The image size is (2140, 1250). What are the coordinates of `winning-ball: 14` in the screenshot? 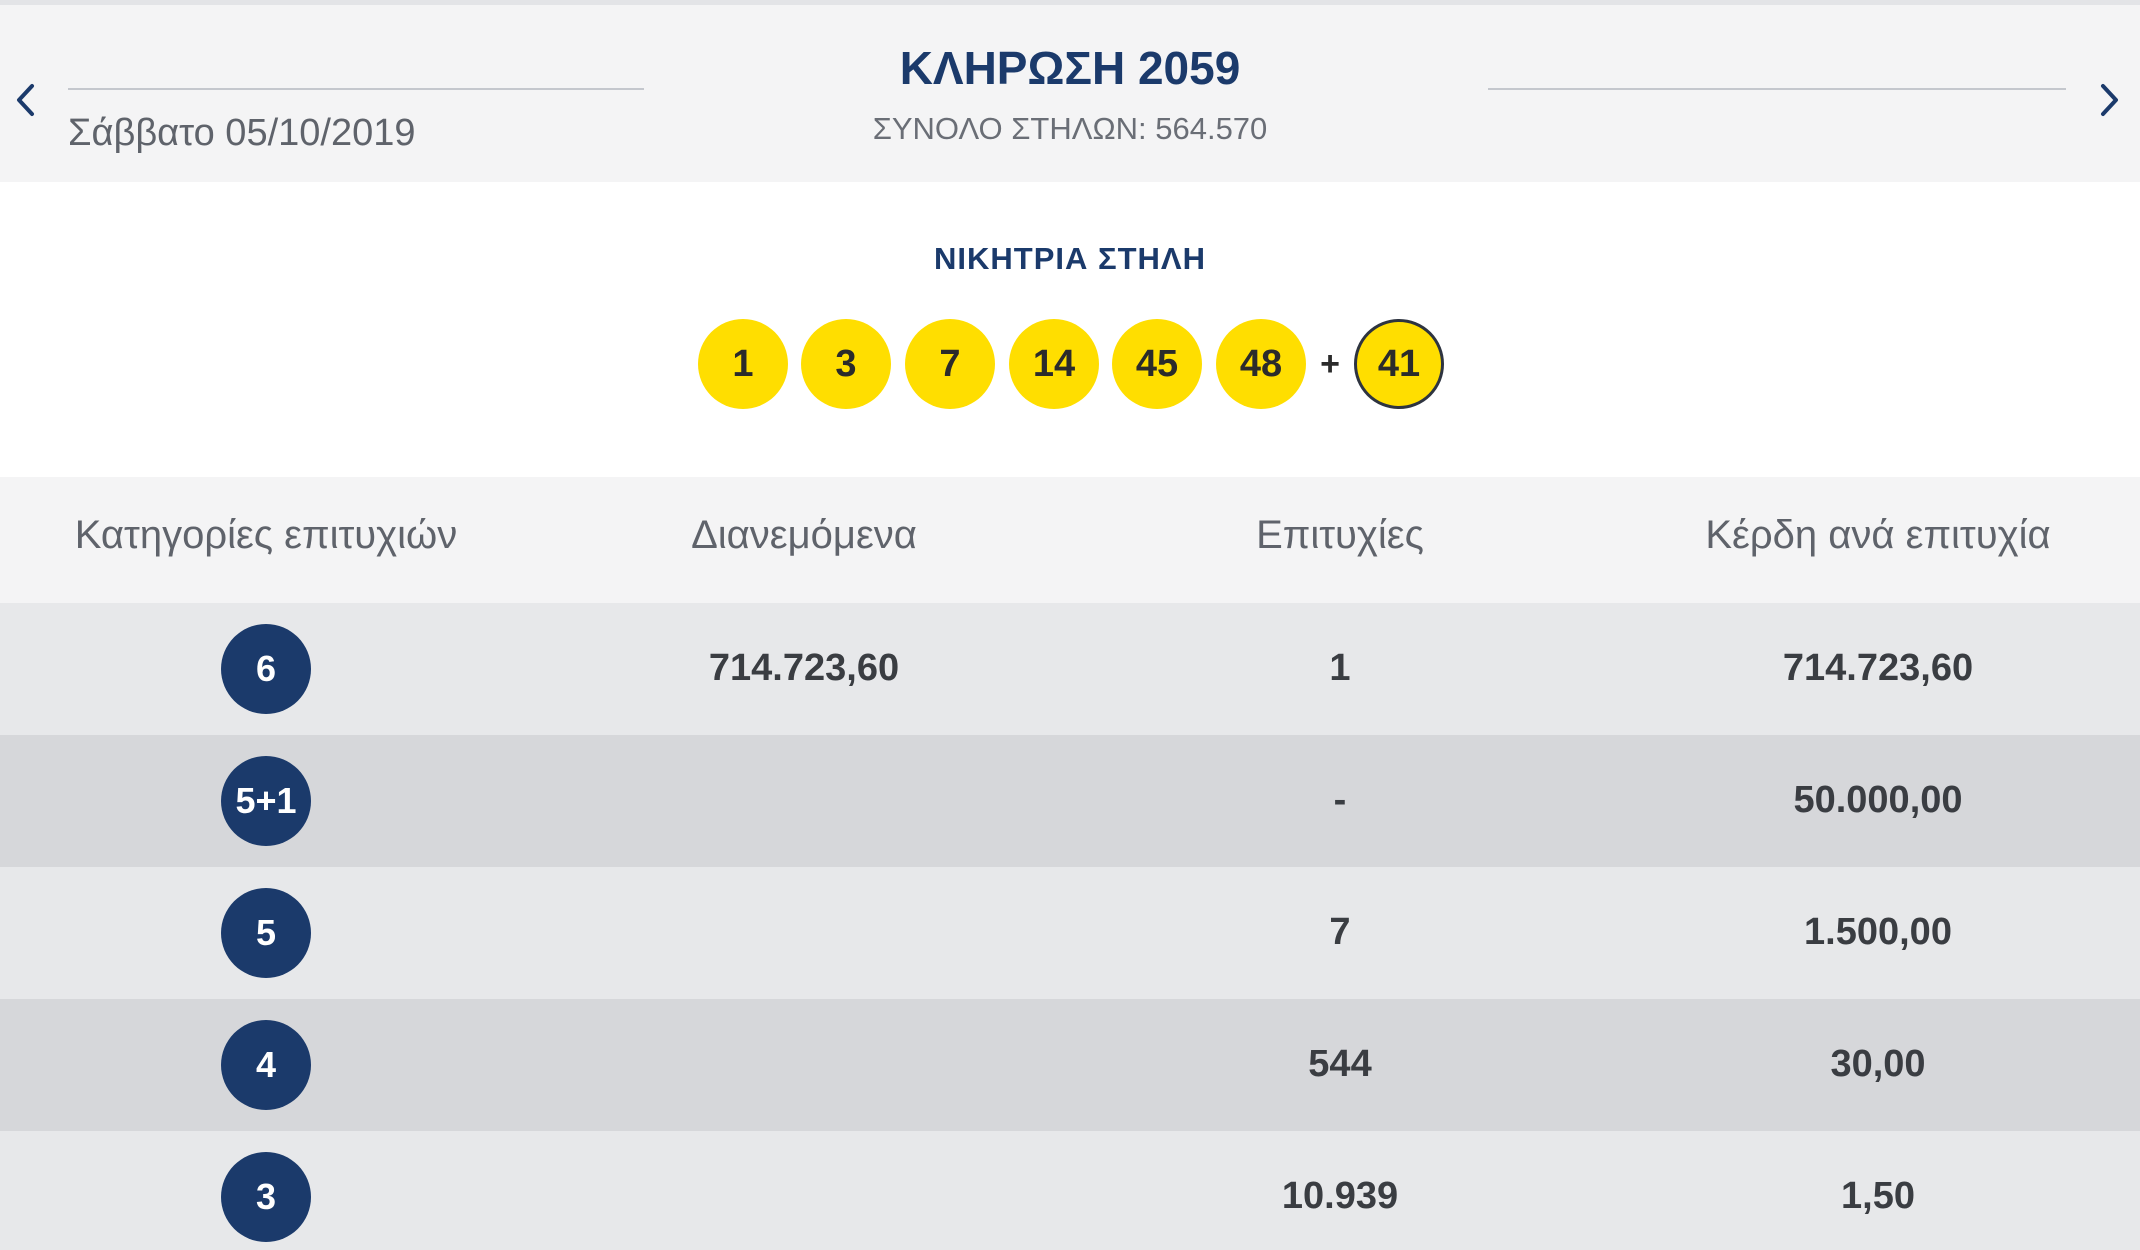 It's located at (1054, 364).